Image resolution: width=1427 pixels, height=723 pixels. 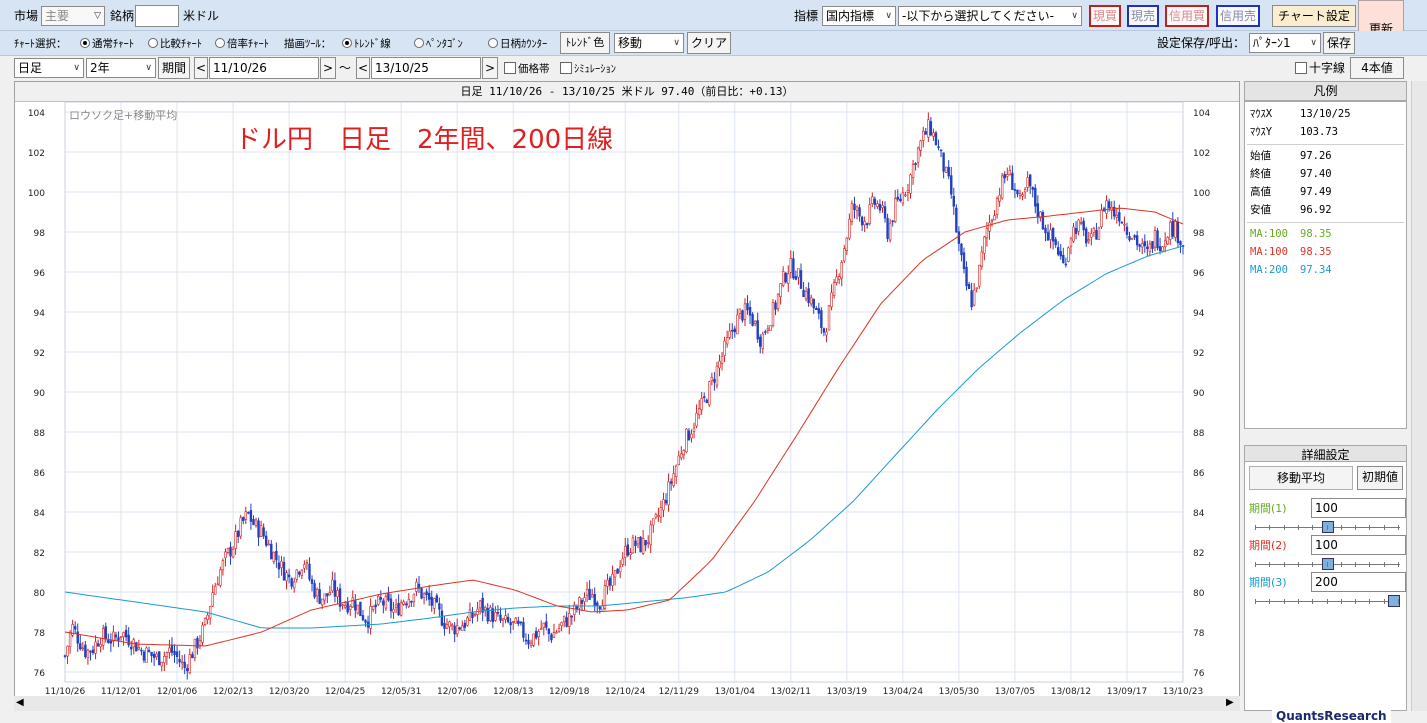 I want to click on legend-title: 凡例, so click(x=1325, y=91).